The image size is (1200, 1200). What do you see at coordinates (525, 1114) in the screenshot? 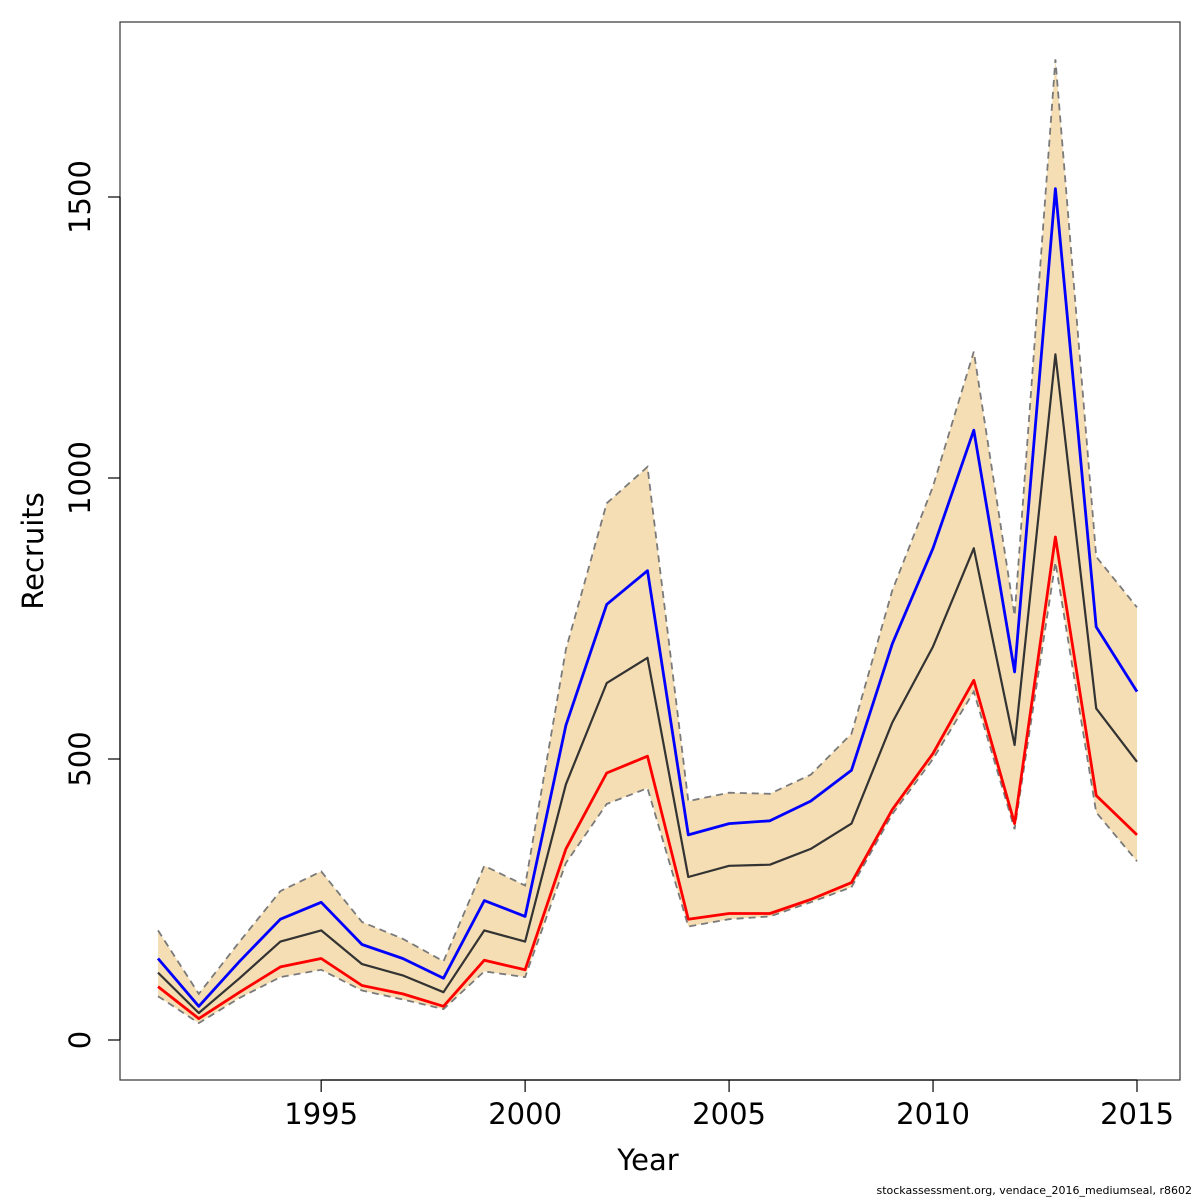
I see `x-tick-label: 2000` at bounding box center [525, 1114].